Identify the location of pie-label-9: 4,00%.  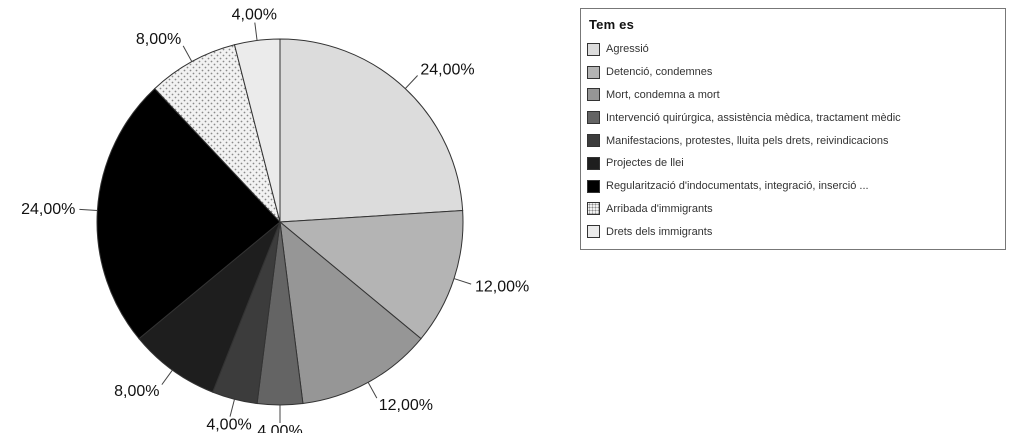
(254, 15).